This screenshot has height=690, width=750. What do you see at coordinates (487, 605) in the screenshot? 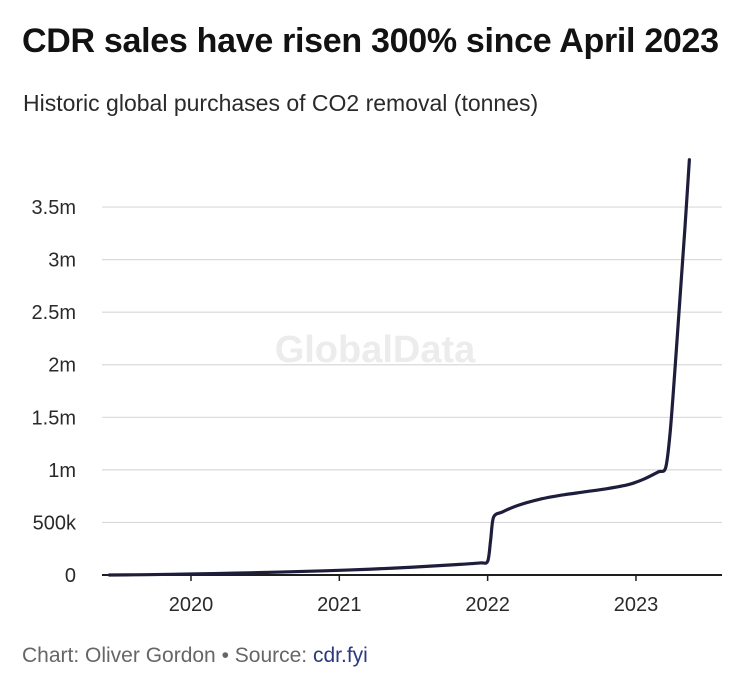
I see `x-tick-label: 2022` at bounding box center [487, 605].